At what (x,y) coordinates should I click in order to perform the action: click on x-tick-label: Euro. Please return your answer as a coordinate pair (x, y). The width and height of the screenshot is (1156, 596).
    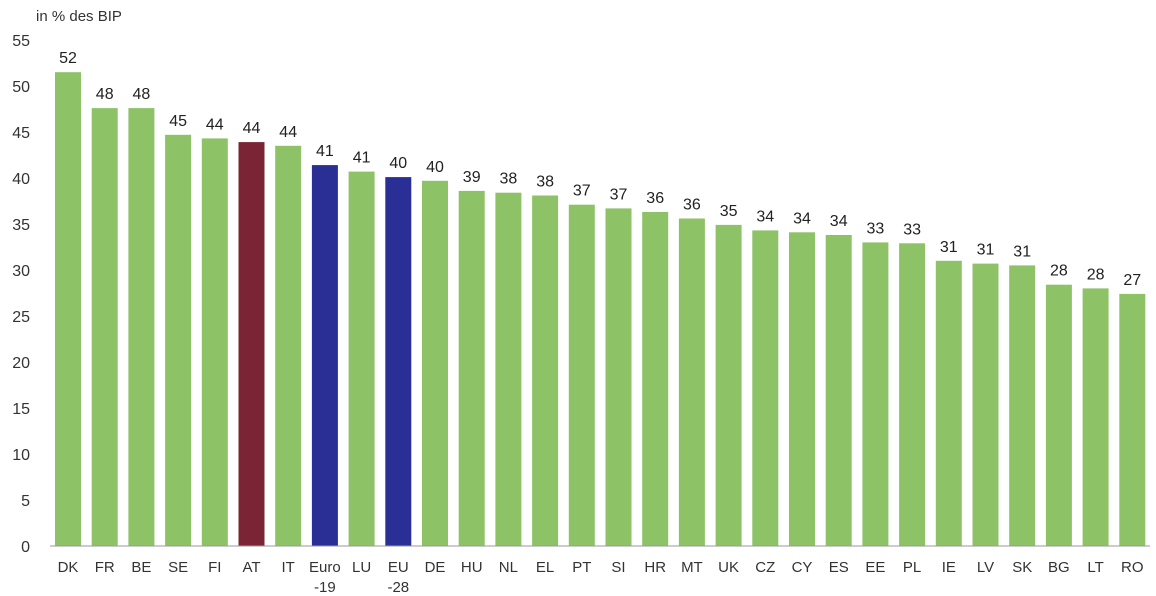
    Looking at the image, I should click on (325, 567).